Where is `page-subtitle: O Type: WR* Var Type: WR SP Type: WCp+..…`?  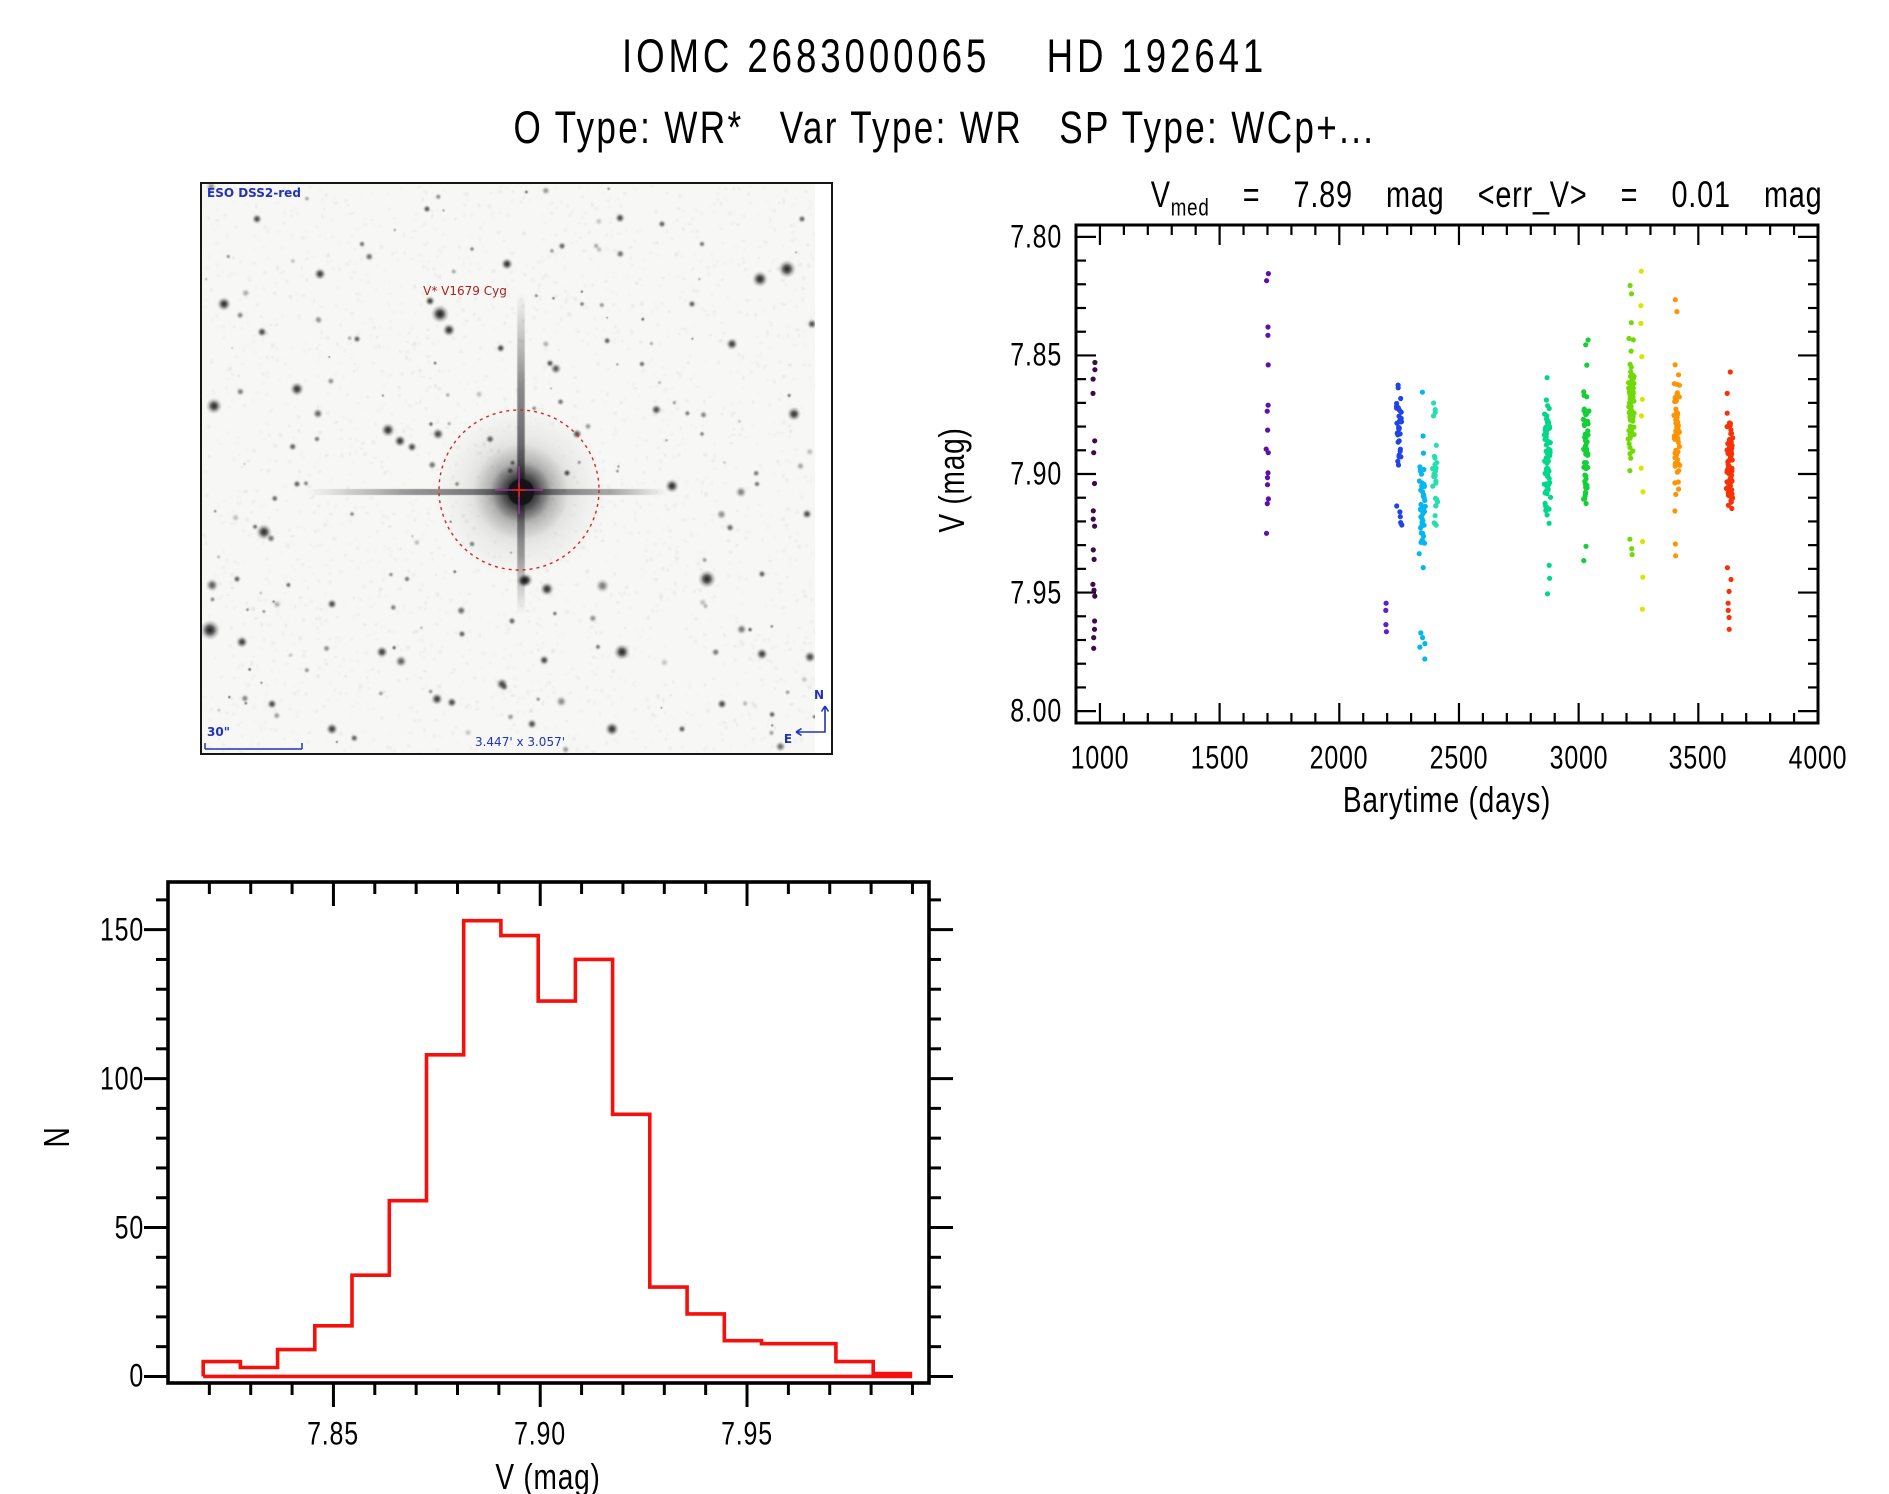
page-subtitle: O Type: WR* Var Type: WR SP Type: WCp+..… is located at coordinates (944, 128).